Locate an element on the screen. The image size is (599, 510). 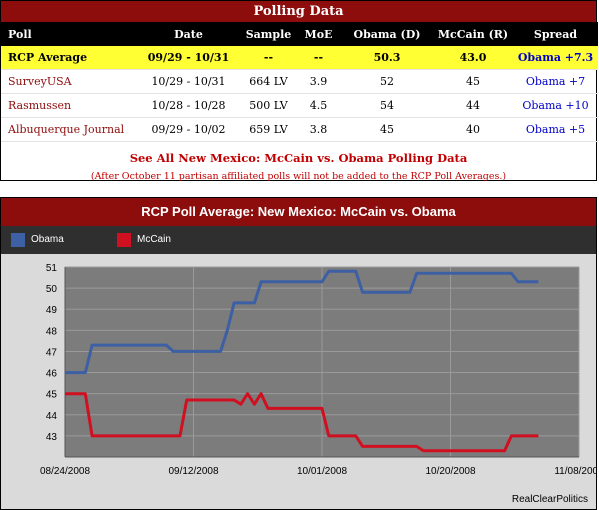
poll-spread: Obama +5 is located at coordinates (555, 129).